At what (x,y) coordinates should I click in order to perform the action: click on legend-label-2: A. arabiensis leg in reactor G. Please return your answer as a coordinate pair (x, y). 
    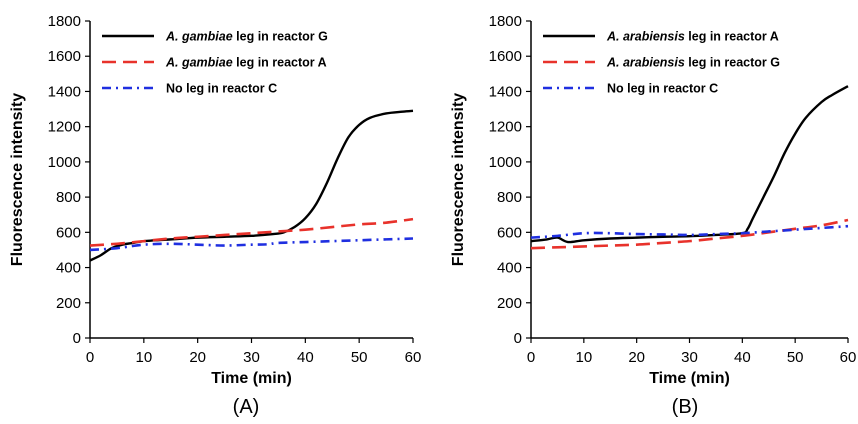
    Looking at the image, I should click on (693, 63).